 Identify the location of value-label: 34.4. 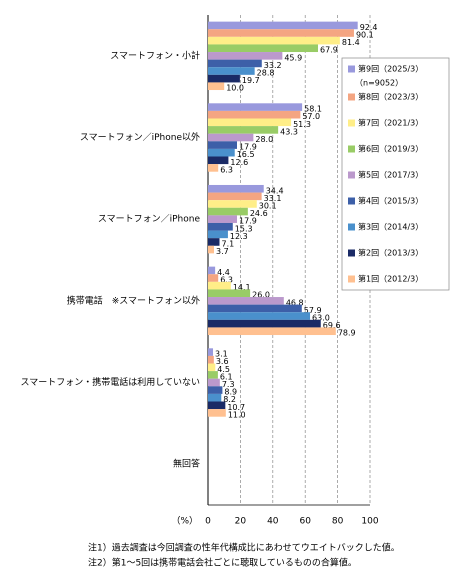
(275, 190).